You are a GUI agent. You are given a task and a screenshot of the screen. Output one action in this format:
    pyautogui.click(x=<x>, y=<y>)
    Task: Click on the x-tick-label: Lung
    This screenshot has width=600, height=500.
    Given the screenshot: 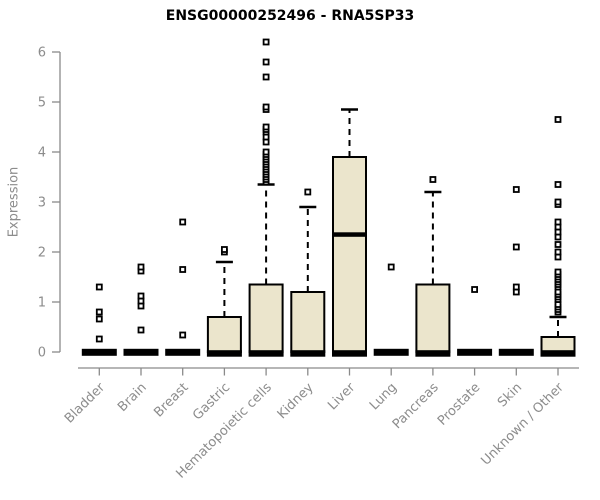 What is the action you would take?
    pyautogui.click(x=383, y=396)
    